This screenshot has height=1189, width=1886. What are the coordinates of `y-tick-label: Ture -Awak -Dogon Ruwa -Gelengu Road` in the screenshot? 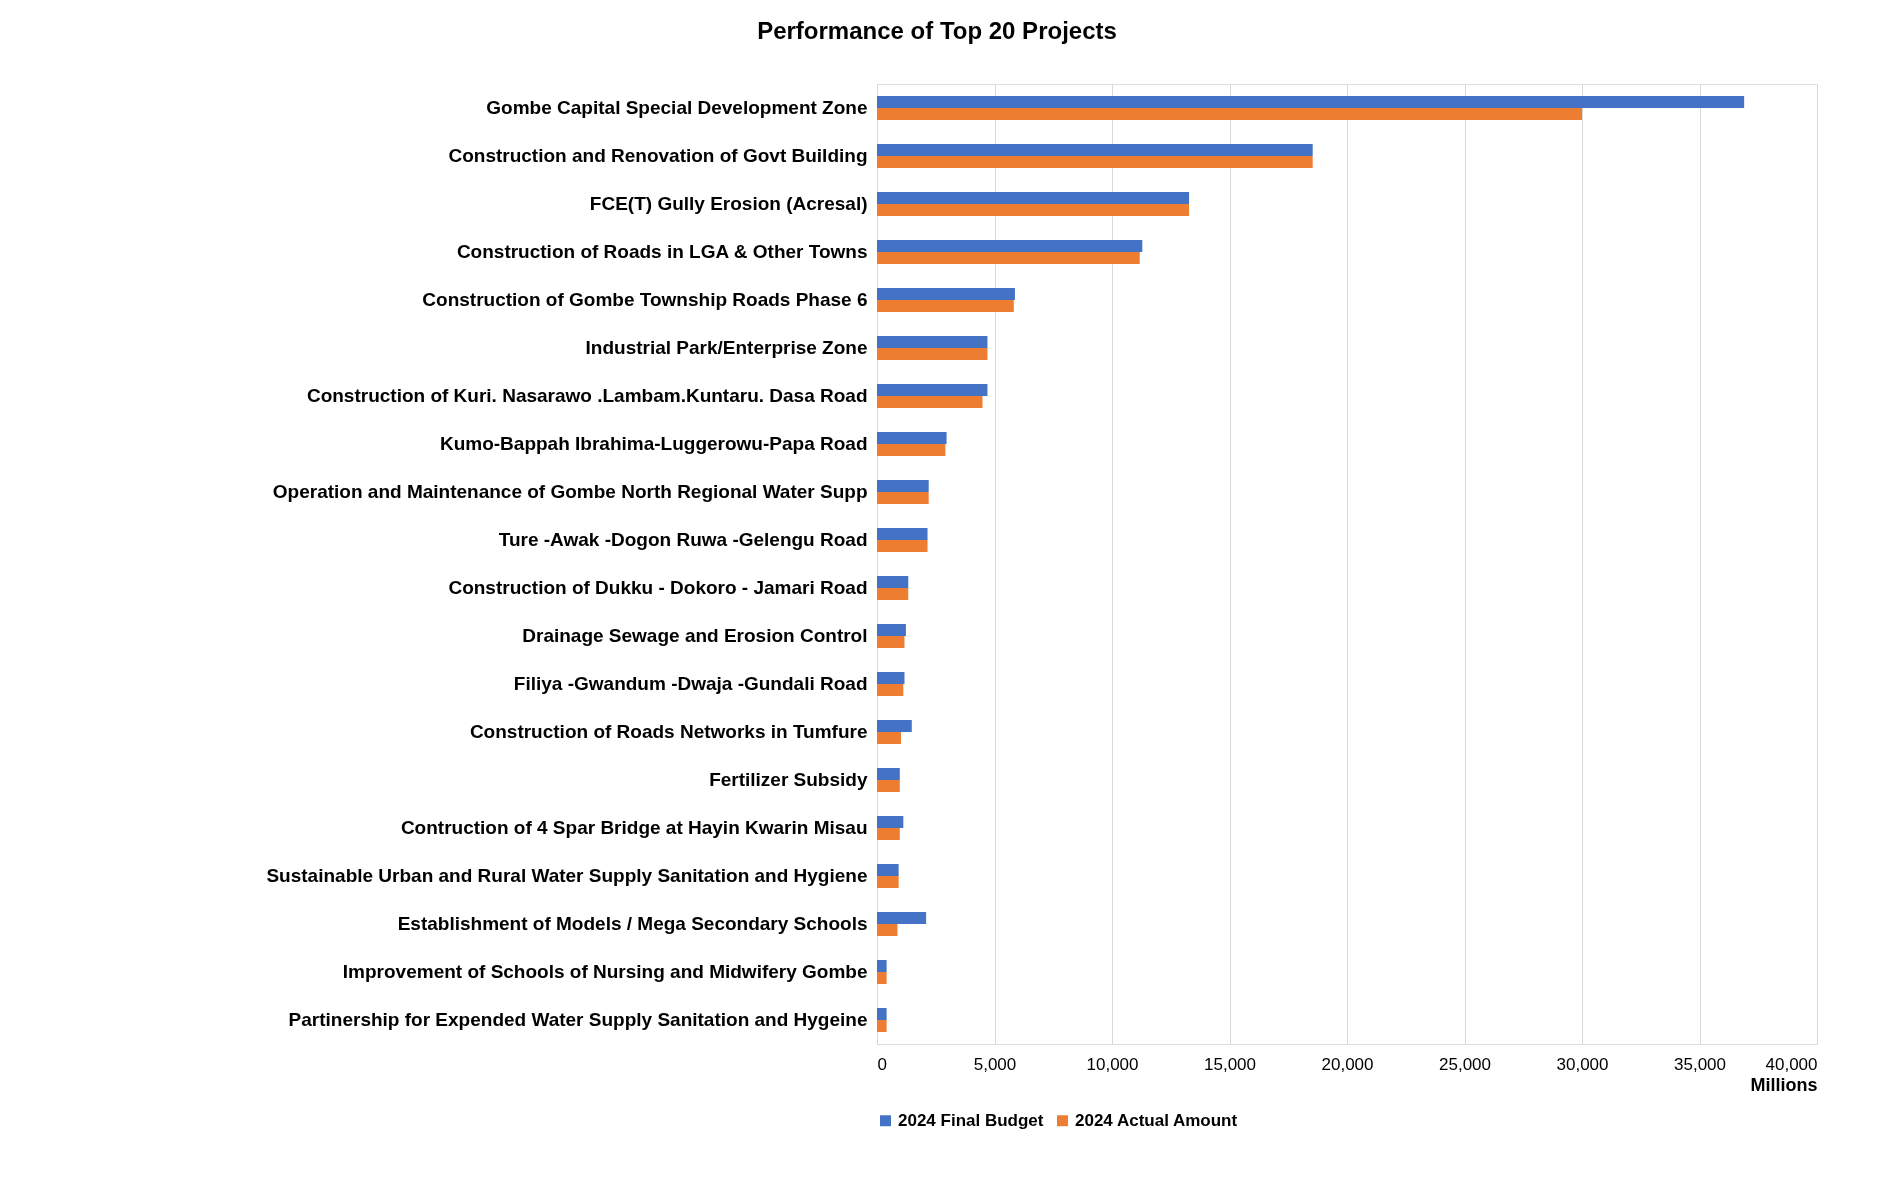 It's located at (683, 539).